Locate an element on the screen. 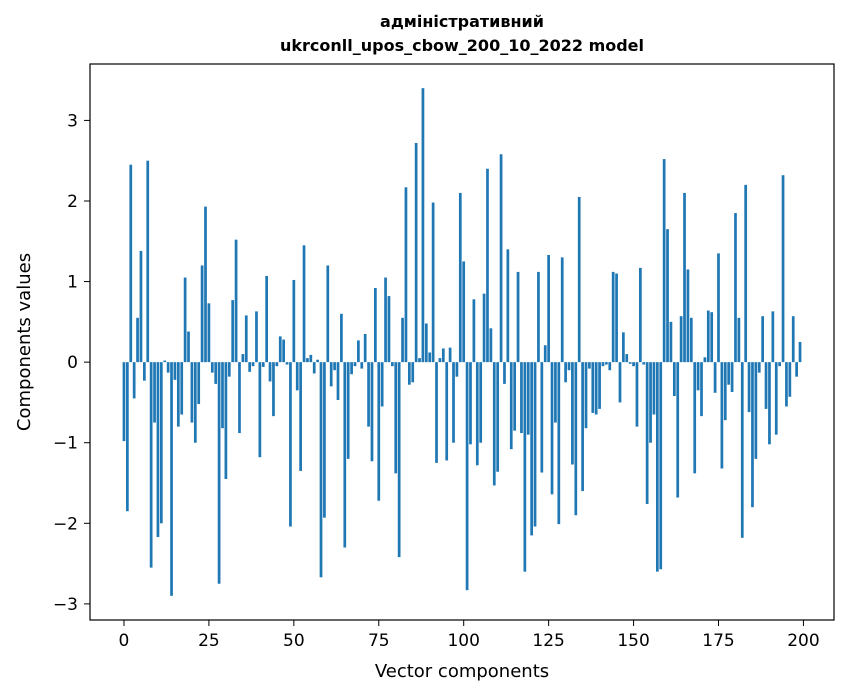 The image size is (847, 696). x-tick-label-25: 25 is located at coordinates (209, 641).